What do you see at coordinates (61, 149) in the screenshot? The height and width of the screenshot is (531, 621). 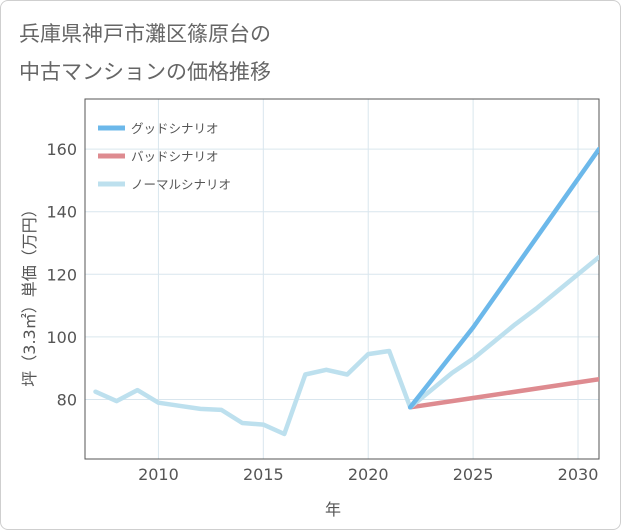 I see `y-tick-label: 160` at bounding box center [61, 149].